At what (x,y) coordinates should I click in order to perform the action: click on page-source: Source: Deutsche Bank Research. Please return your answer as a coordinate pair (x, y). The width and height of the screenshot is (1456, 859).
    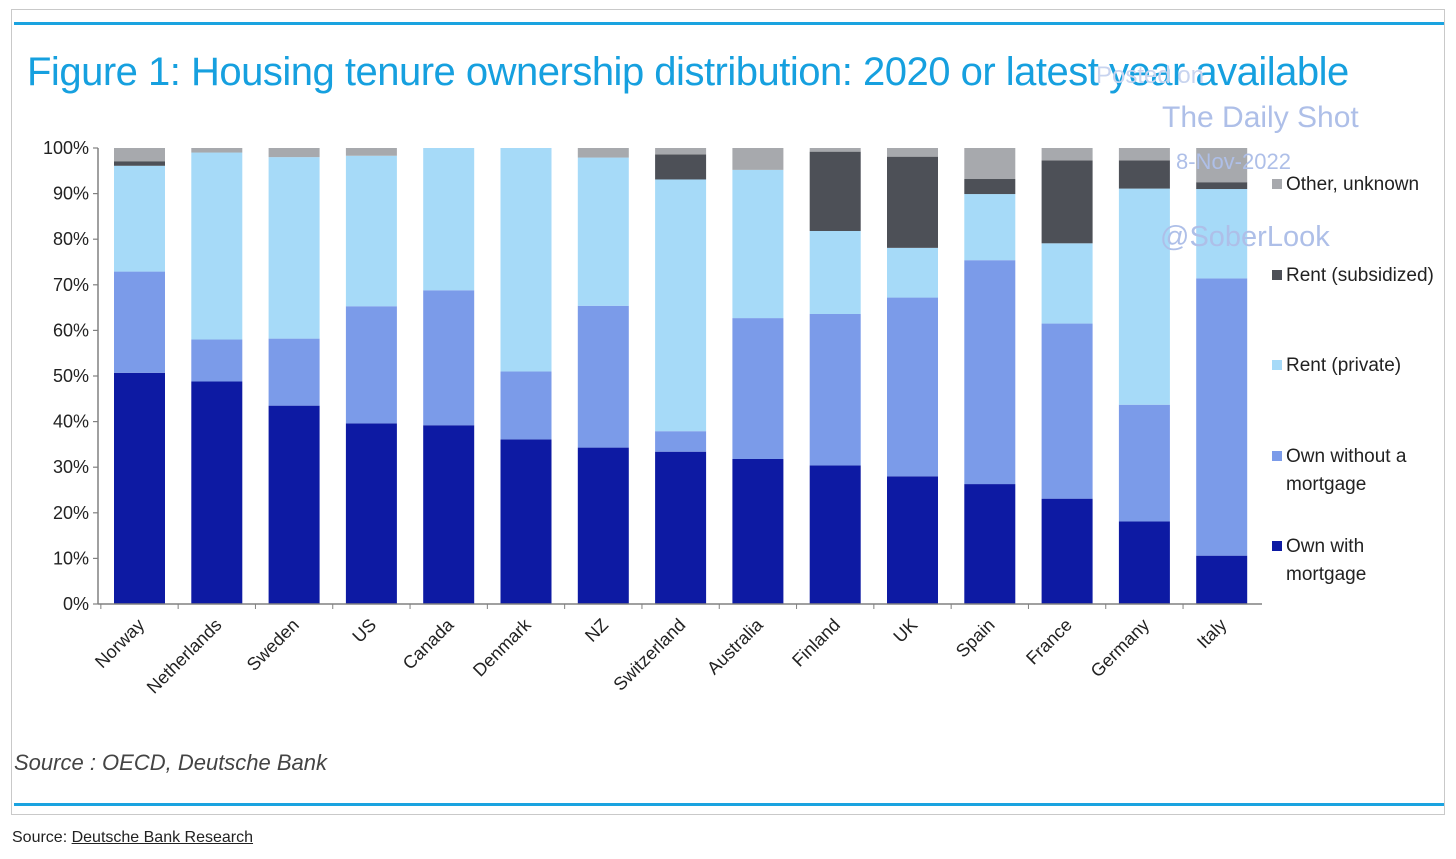
    Looking at the image, I should click on (132, 838).